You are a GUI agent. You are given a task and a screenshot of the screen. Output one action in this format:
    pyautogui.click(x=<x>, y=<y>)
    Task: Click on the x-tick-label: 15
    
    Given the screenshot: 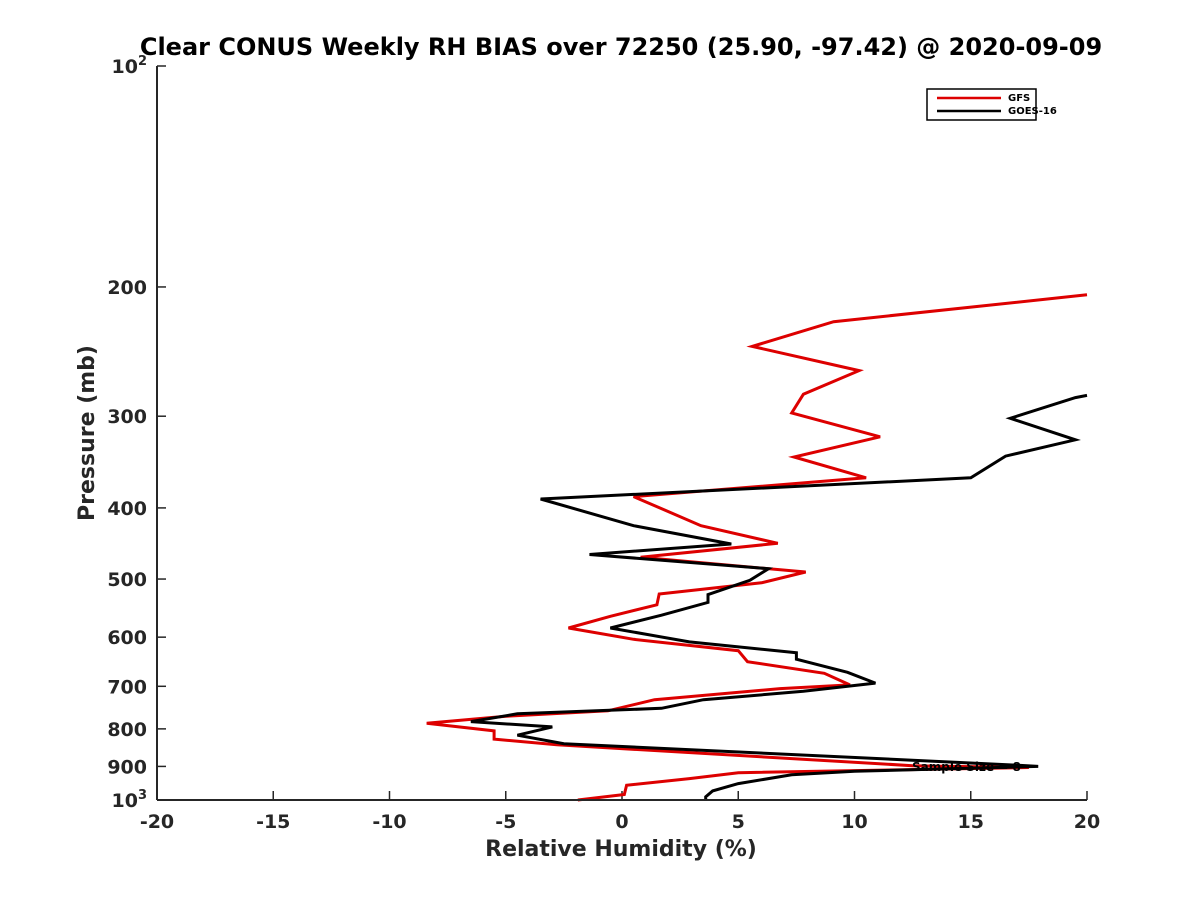 What is the action you would take?
    pyautogui.click(x=971, y=822)
    